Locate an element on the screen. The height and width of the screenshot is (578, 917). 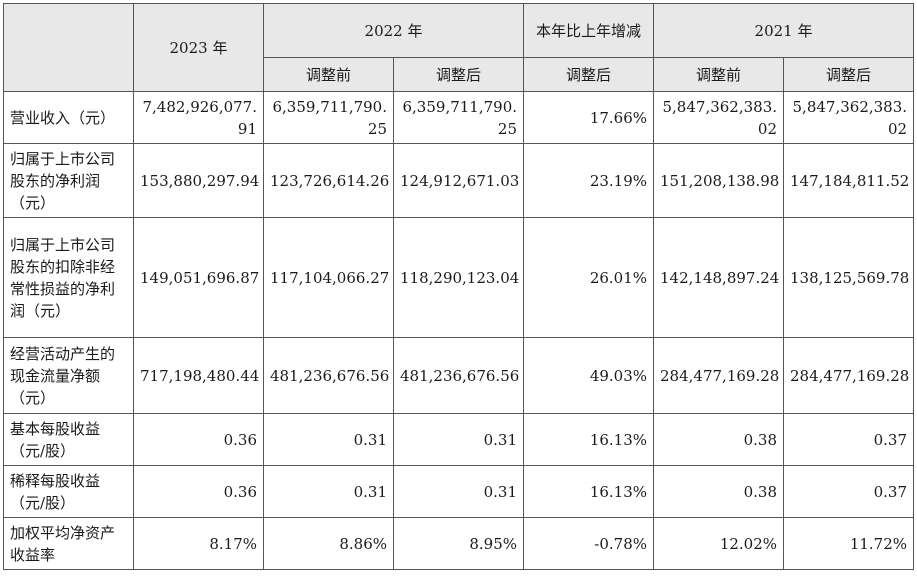
cell-2022-after: 481,236,676.56 is located at coordinates (458, 375).